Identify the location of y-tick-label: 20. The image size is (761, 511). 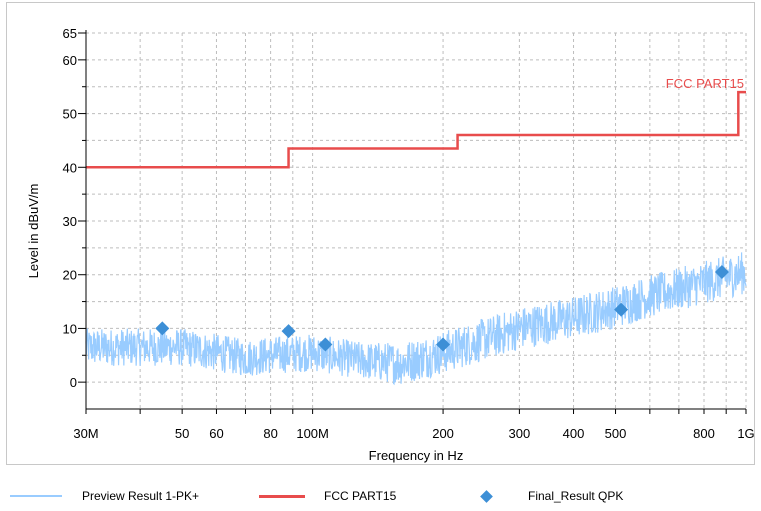
(70, 275).